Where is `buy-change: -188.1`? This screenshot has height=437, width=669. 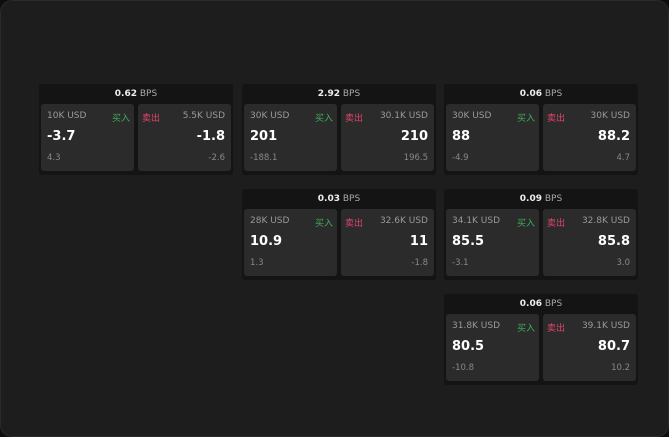
buy-change: -188.1 is located at coordinates (264, 158).